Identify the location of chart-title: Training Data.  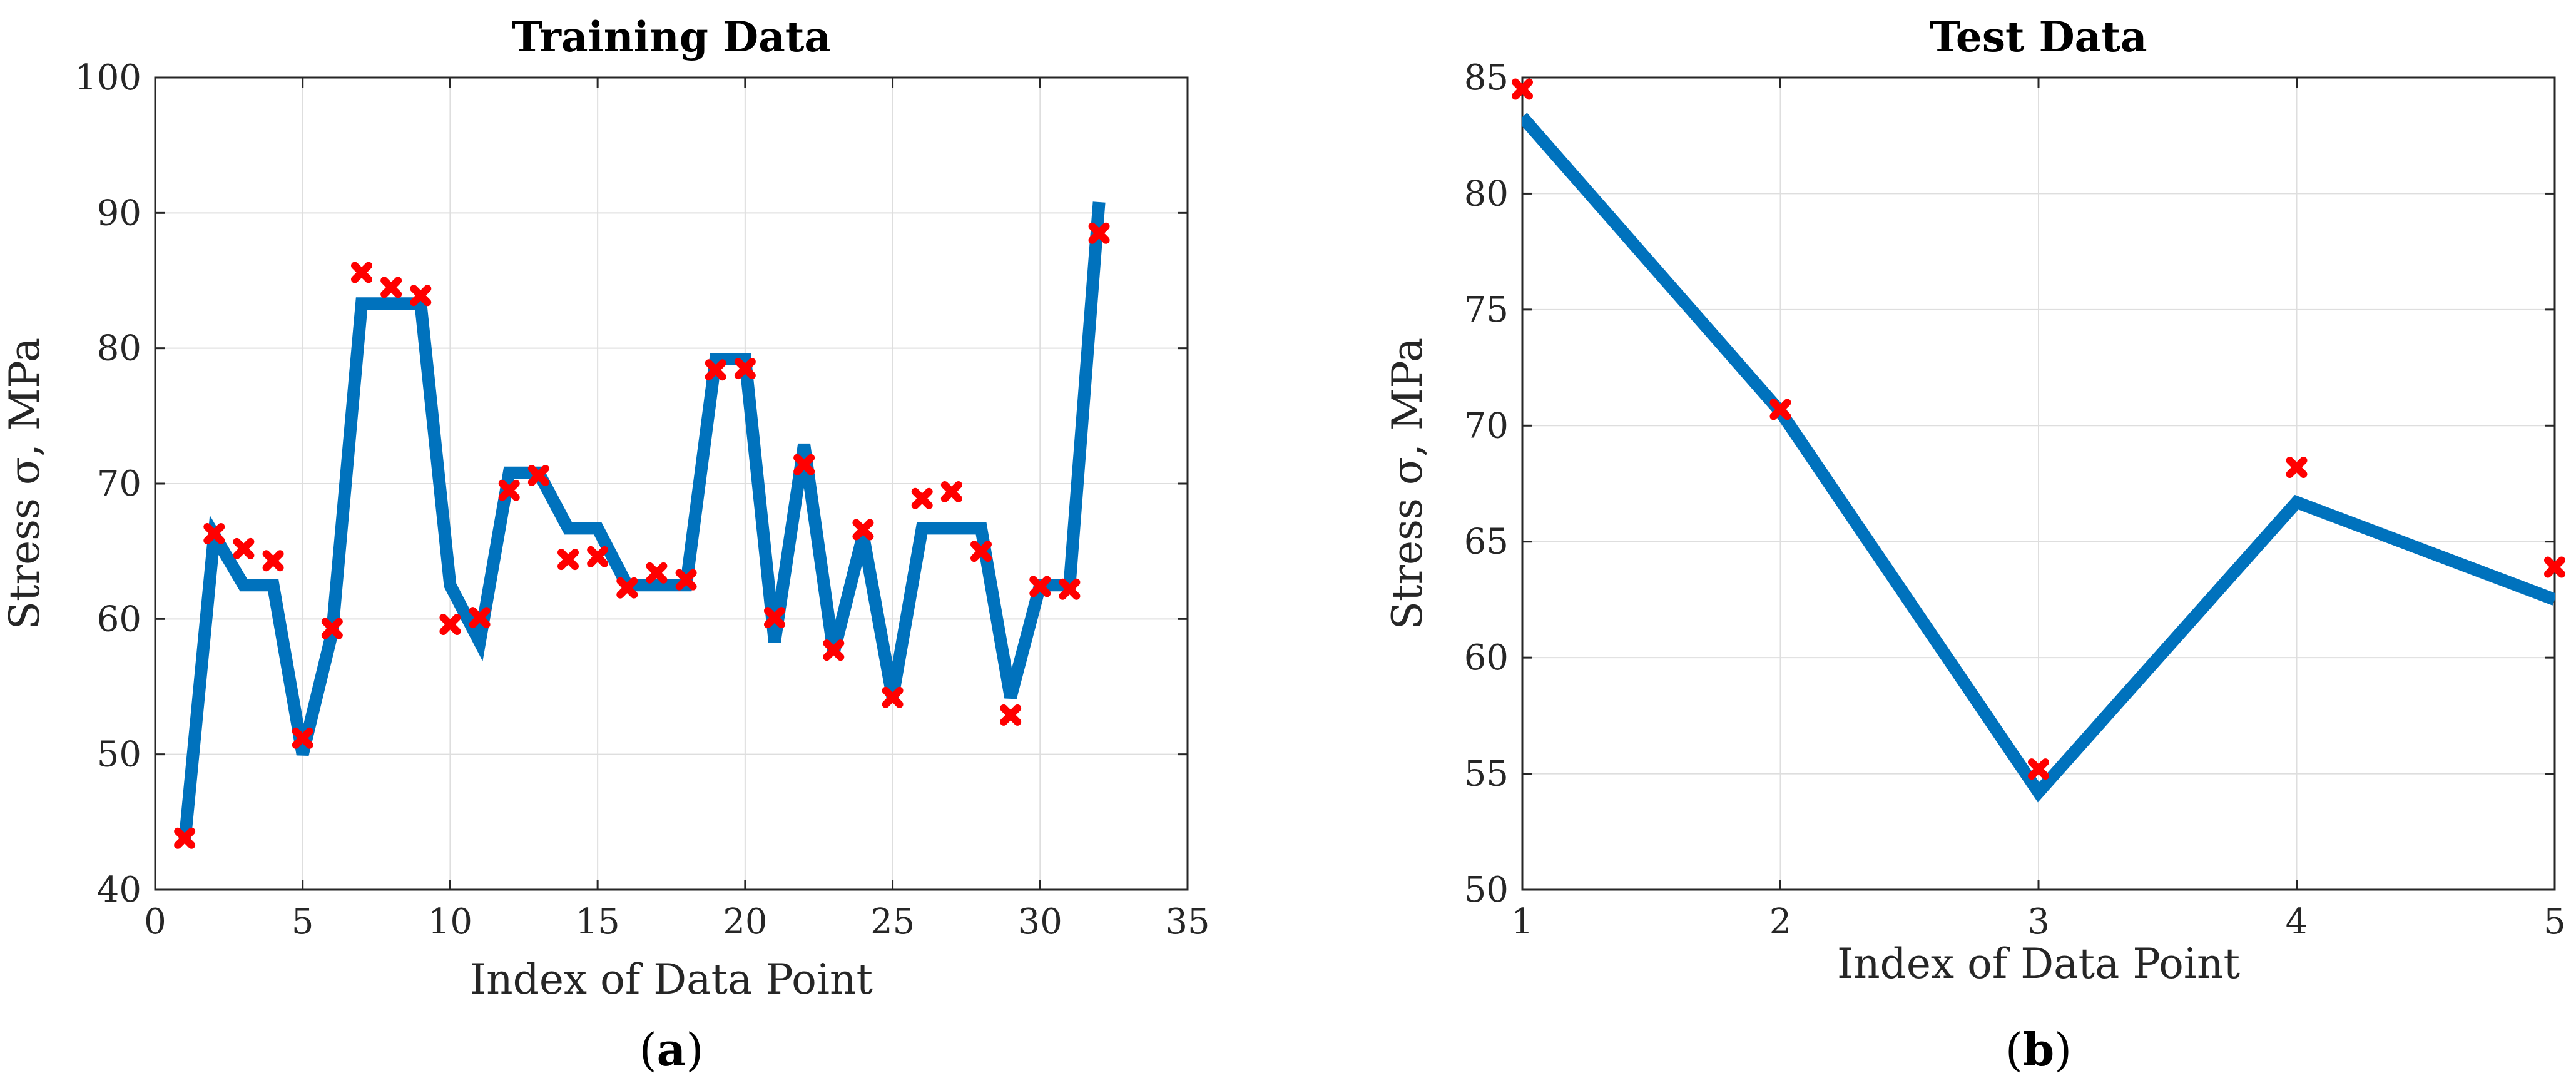
(671, 37).